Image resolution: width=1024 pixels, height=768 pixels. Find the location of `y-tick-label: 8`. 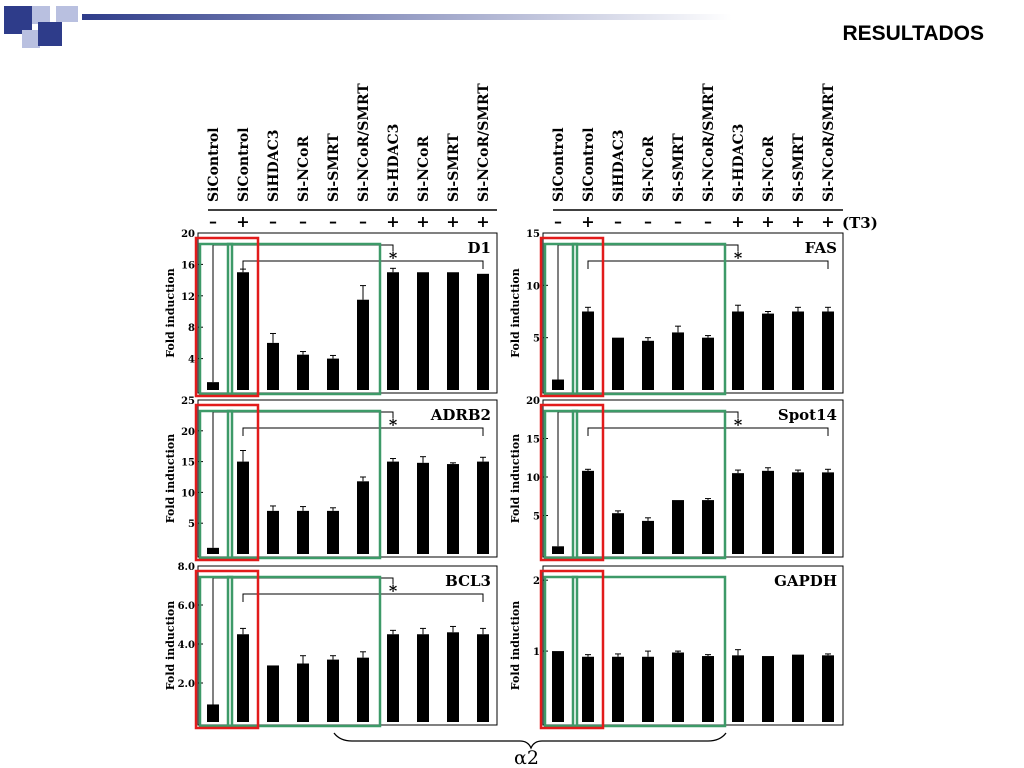

y-tick-label: 8 is located at coordinates (191, 328).